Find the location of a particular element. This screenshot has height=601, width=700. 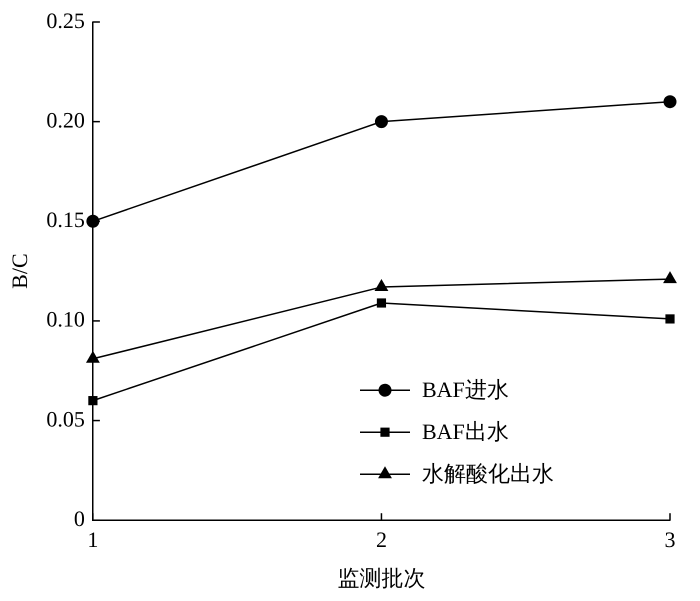

y-tick-label: 0 is located at coordinates (79, 518).